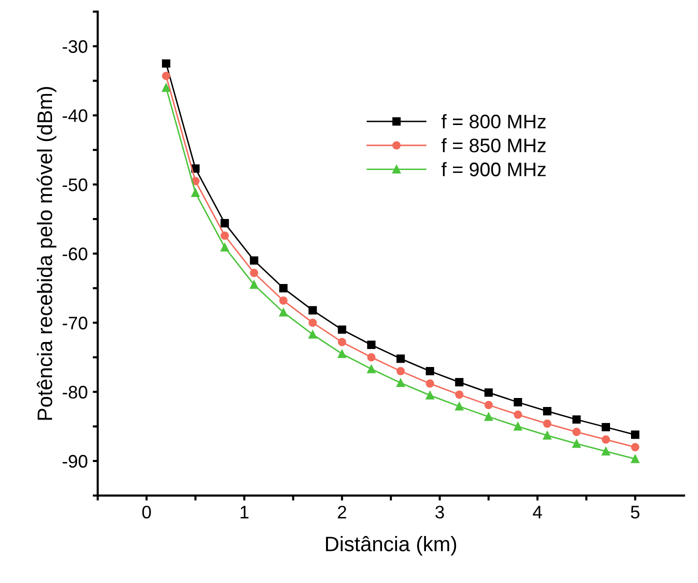 This screenshot has width=698, height=583. What do you see at coordinates (46, 253) in the screenshot?
I see `y-axis-title: Potência recebida pelo móvel (dBm)` at bounding box center [46, 253].